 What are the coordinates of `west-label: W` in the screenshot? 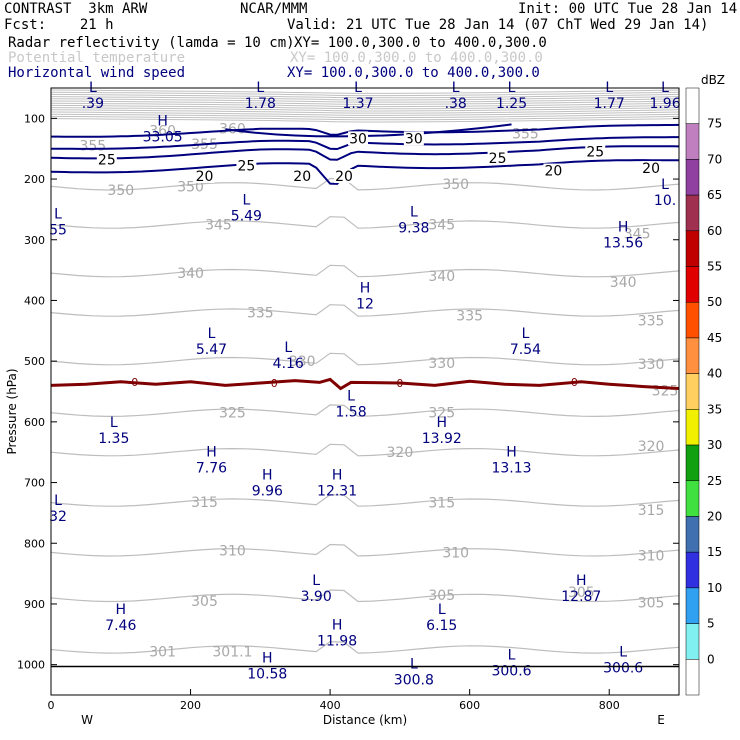 It's located at (87, 720).